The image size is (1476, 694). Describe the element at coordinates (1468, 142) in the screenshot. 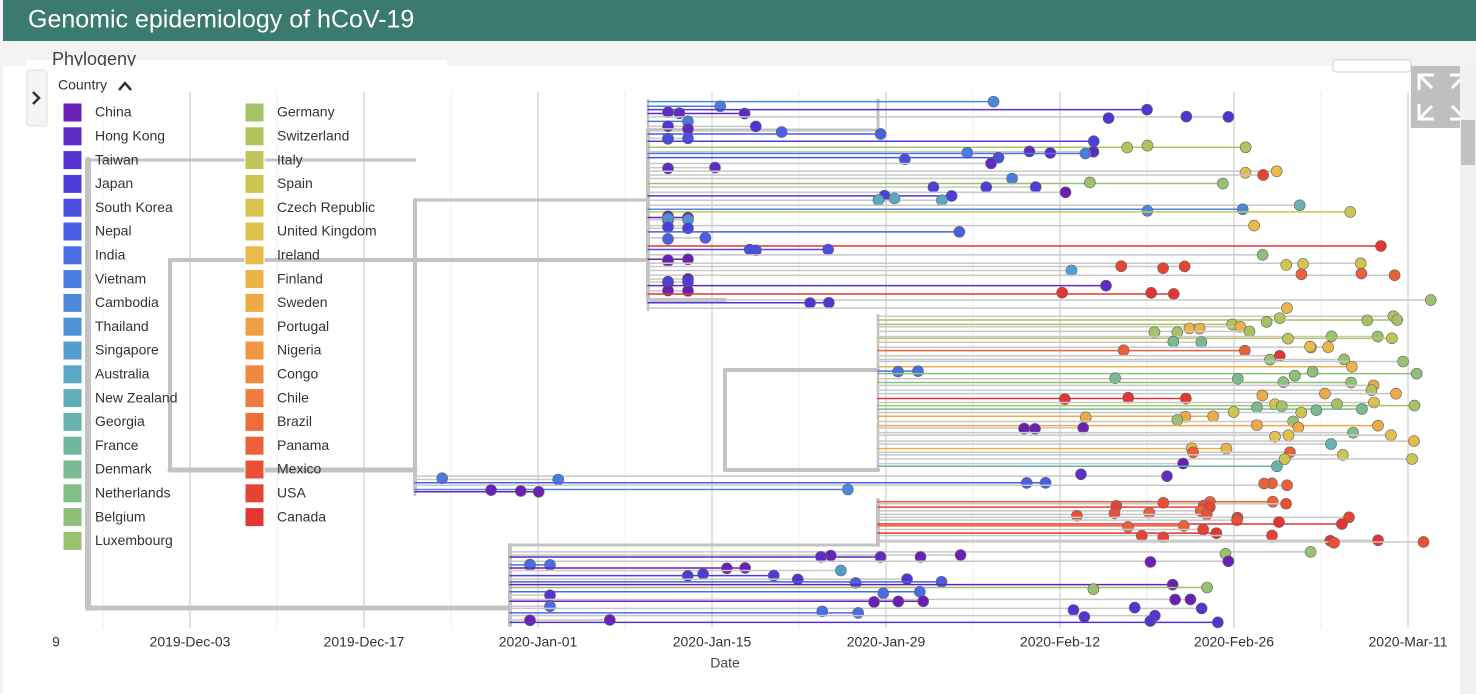

I see `scrollbar-thumb` at that location.